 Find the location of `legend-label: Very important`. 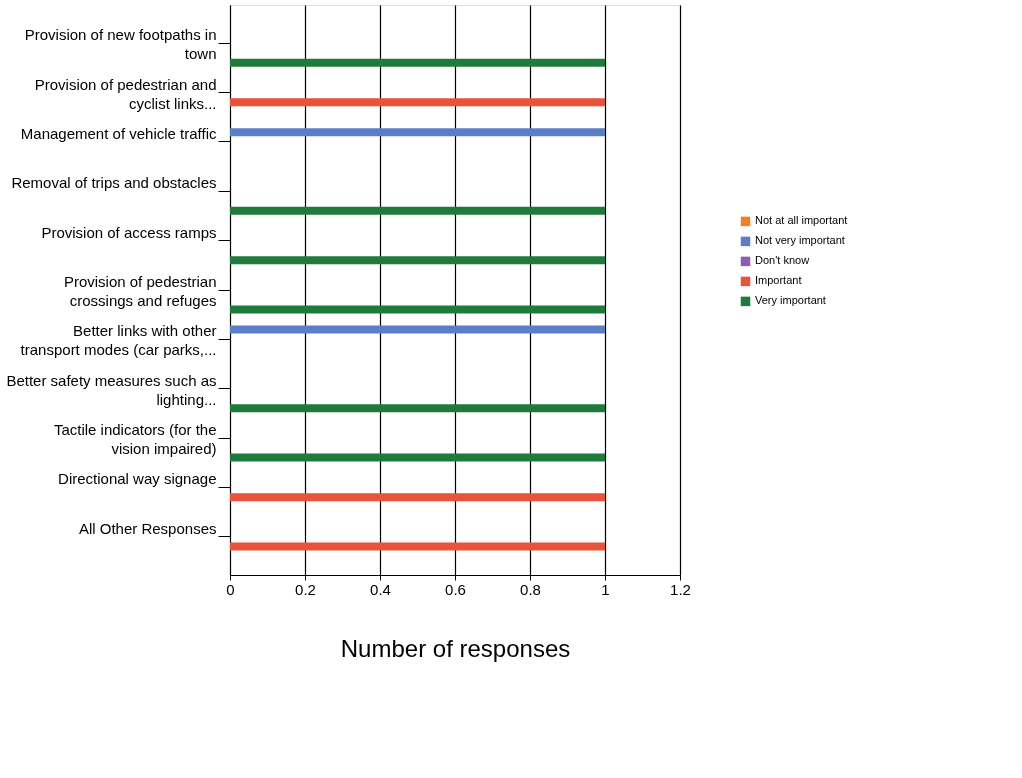

legend-label: Very important is located at coordinates (790, 300).